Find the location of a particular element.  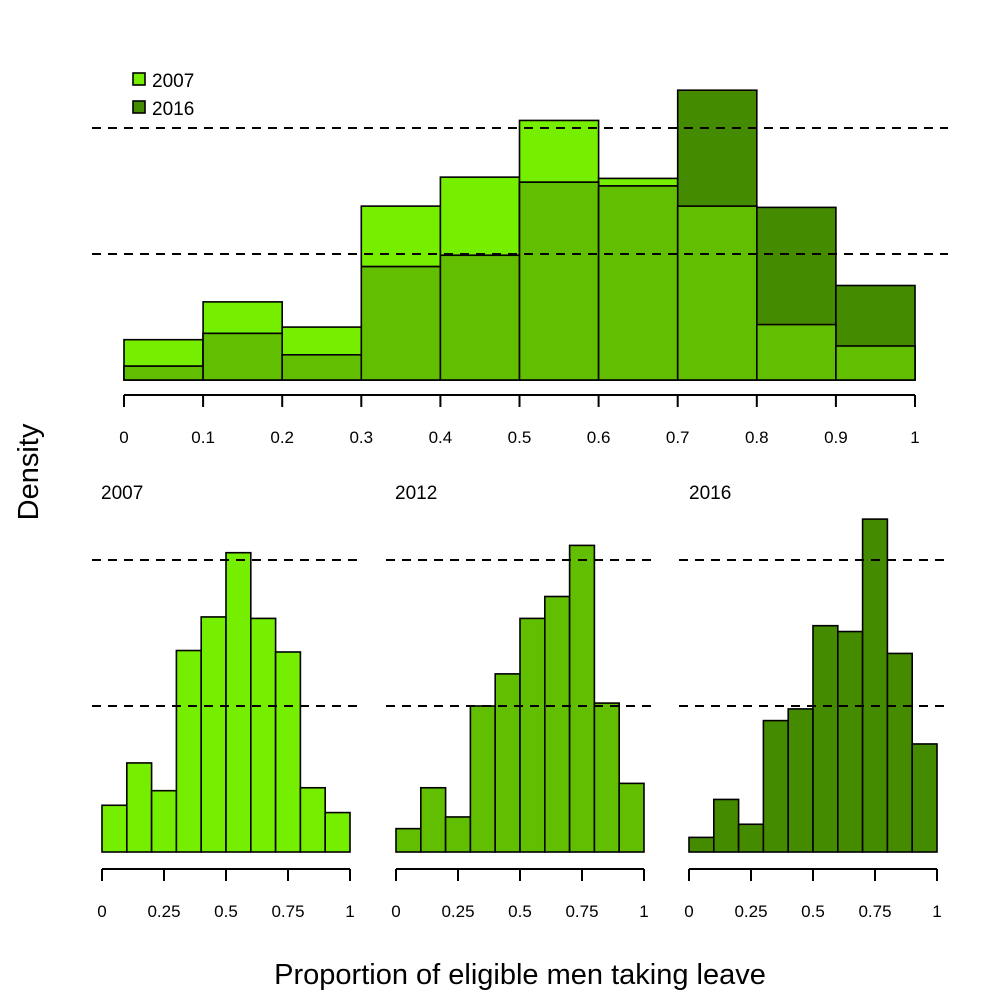

panel-title-2007: 2007 is located at coordinates (122, 493).